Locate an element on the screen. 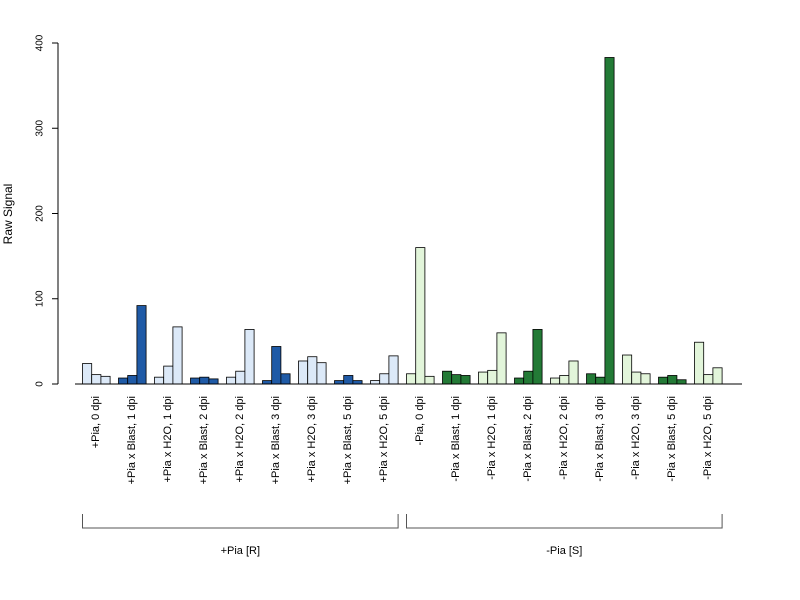 This screenshot has height=600, width=800. group-label: +Pia [R] is located at coordinates (240, 551).